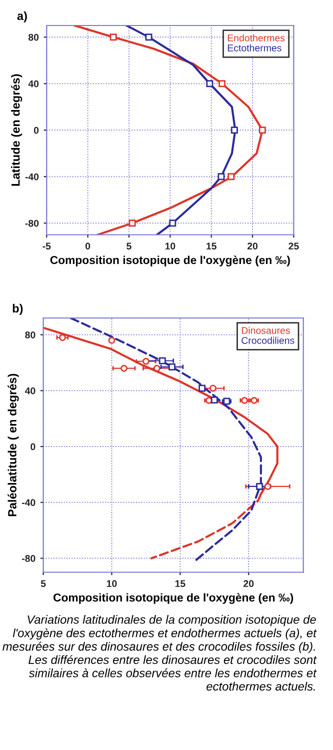 This screenshot has height=750, width=333. What do you see at coordinates (293, 246) in the screenshot?
I see `x-tick-label: 25` at bounding box center [293, 246].